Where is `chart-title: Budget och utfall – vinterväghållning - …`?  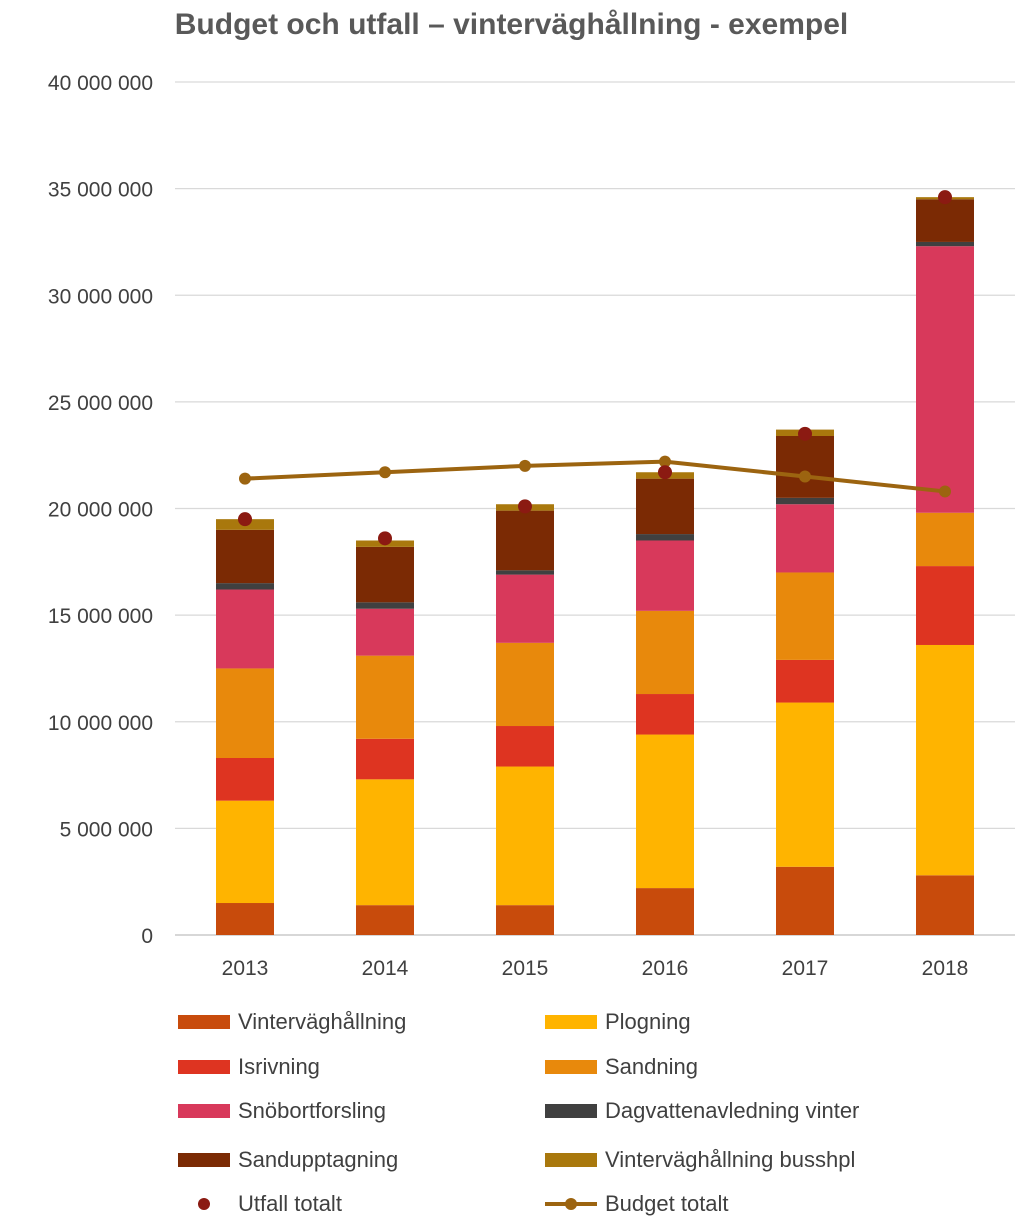
chart-title: Budget och utfall – vinterväghållning - … is located at coordinates (511, 24).